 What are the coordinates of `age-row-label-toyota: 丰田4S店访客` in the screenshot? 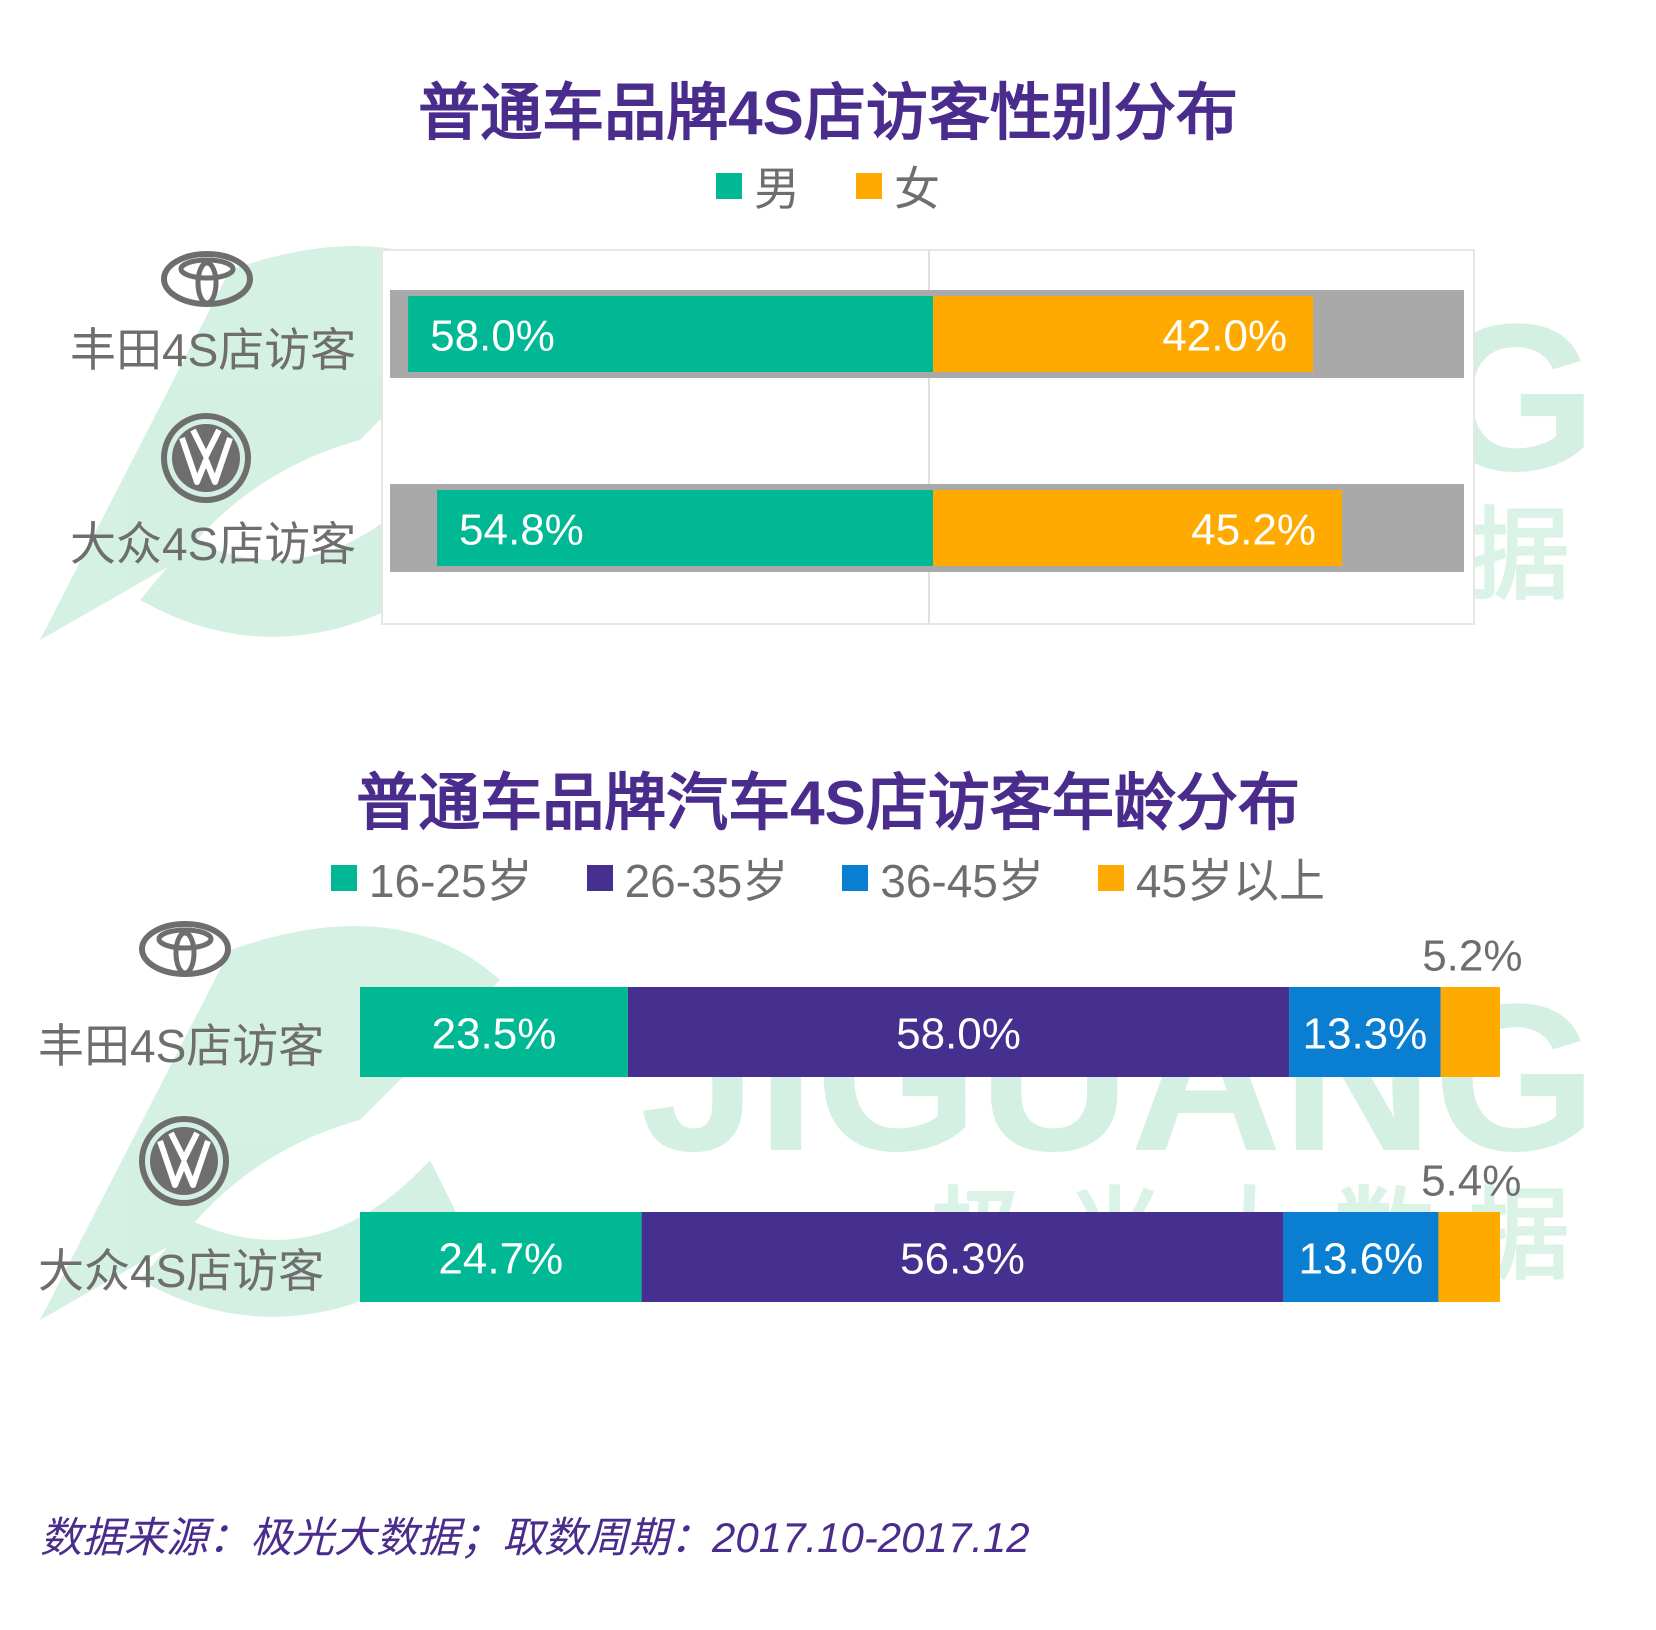 It's located at (181, 1046).